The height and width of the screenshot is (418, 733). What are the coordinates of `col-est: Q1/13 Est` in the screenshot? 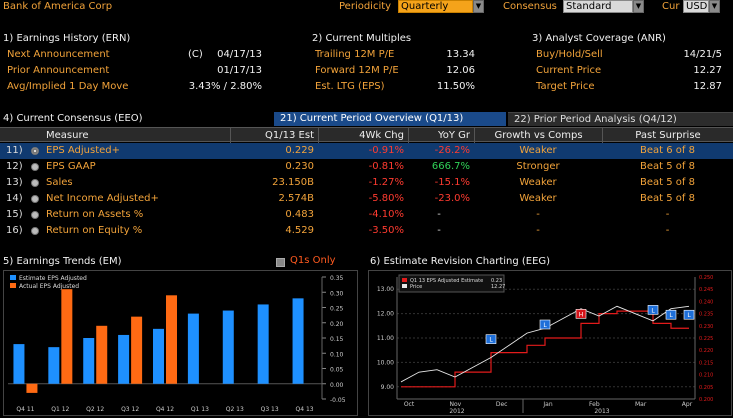 It's located at (274, 135).